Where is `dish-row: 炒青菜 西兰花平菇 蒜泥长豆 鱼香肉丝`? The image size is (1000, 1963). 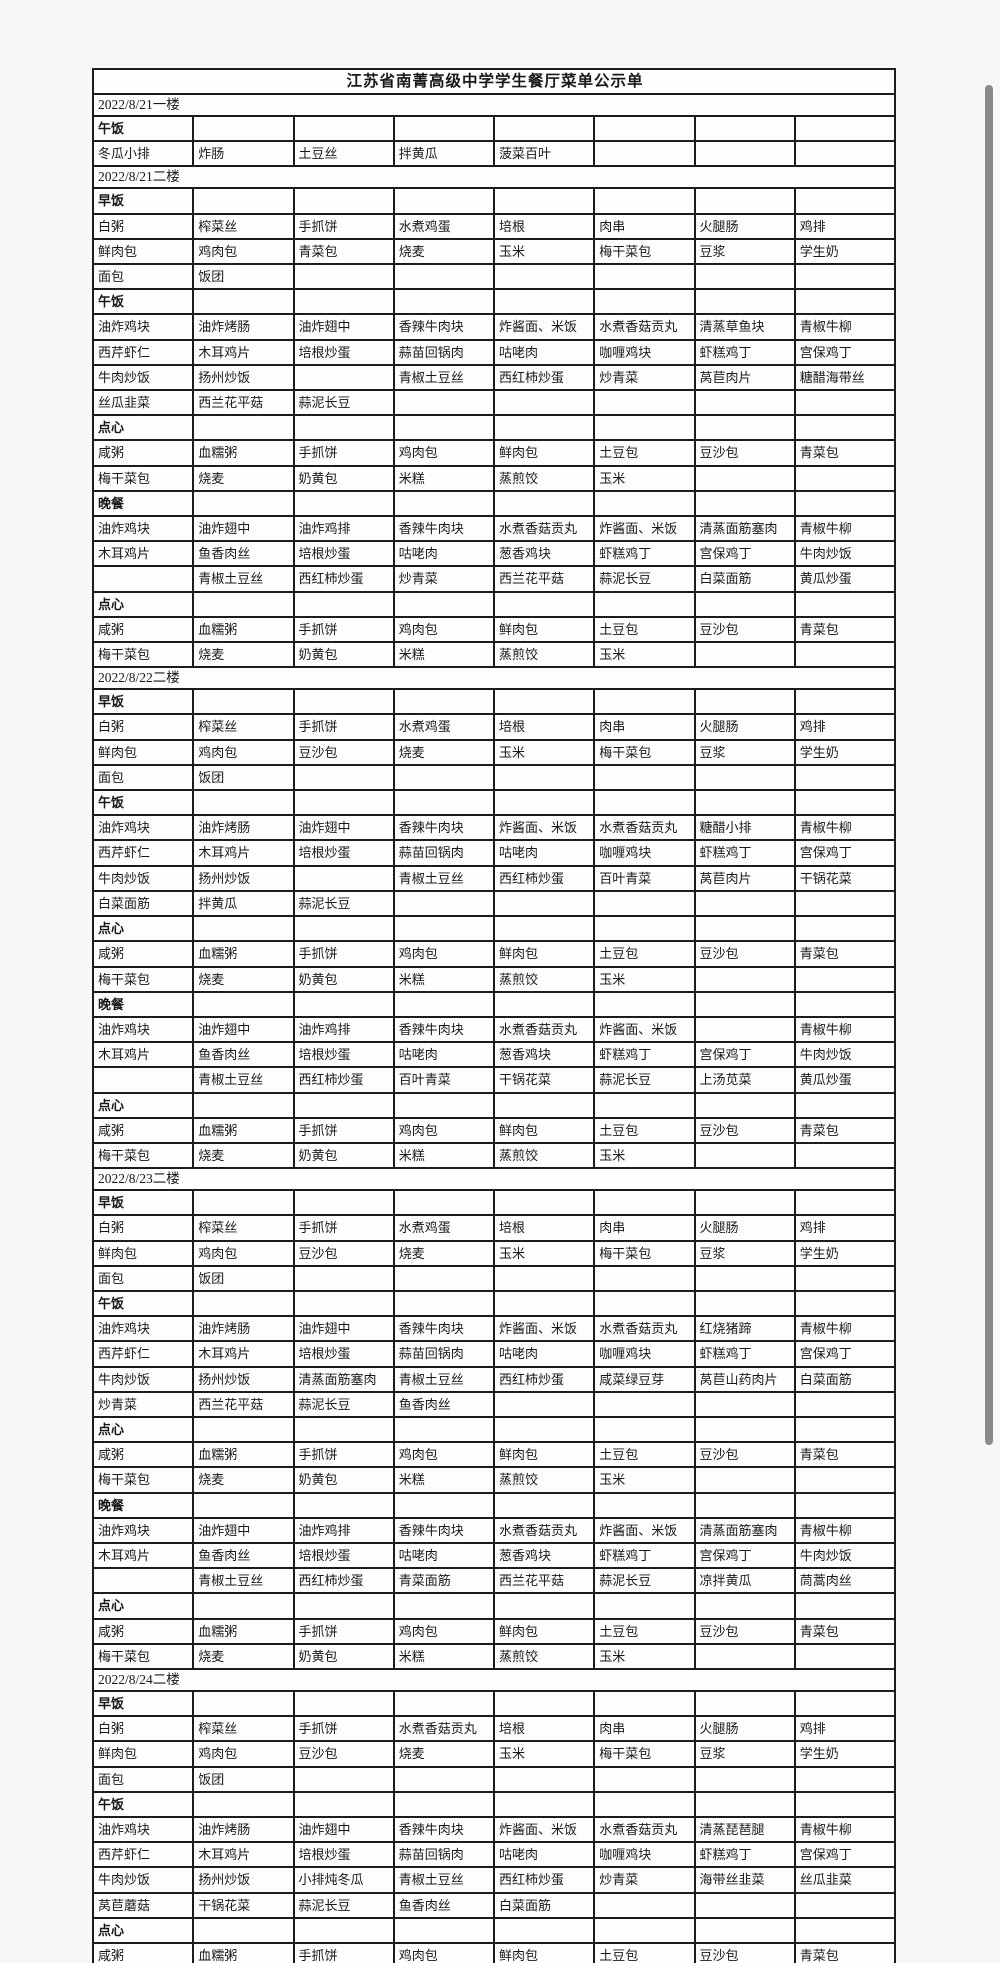
dish-row: 炒青菜 西兰花平菇 蒜泥长豆 鱼香肉丝 is located at coordinates (494, 1404).